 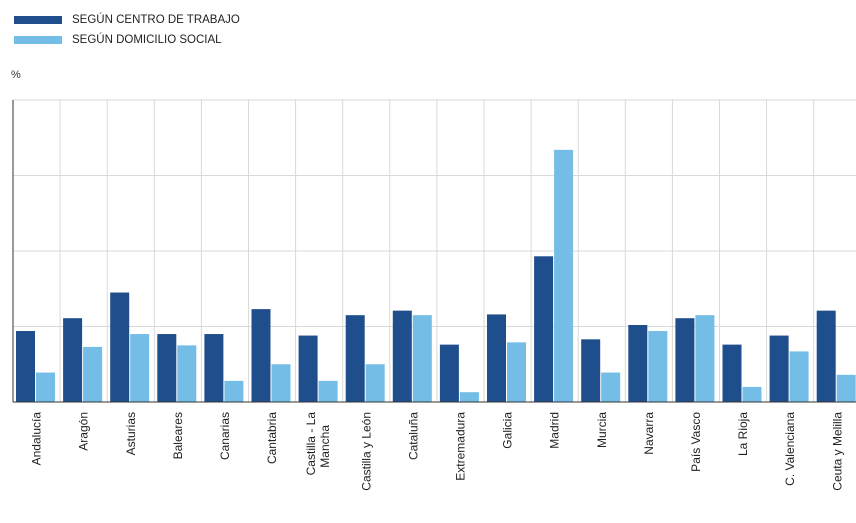 I want to click on x-tick-label: Ceuta y Melilla, so click(x=837, y=451).